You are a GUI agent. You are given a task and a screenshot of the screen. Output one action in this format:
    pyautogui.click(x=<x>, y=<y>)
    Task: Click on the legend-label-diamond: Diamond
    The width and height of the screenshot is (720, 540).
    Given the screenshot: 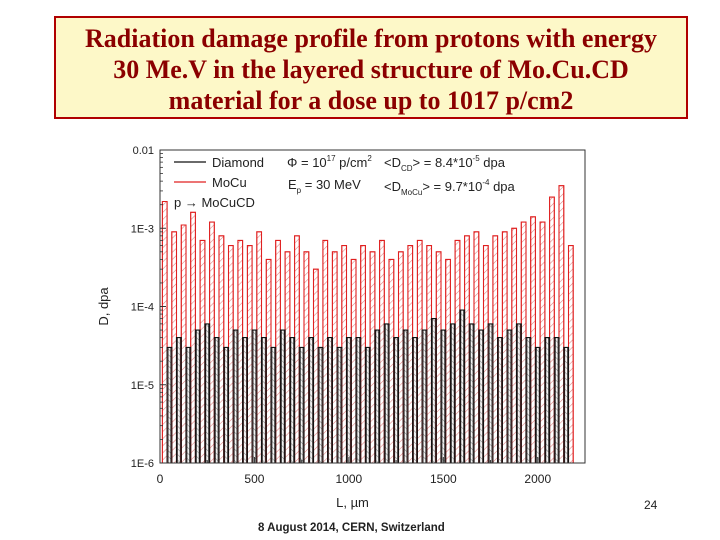 What is the action you would take?
    pyautogui.click(x=238, y=162)
    